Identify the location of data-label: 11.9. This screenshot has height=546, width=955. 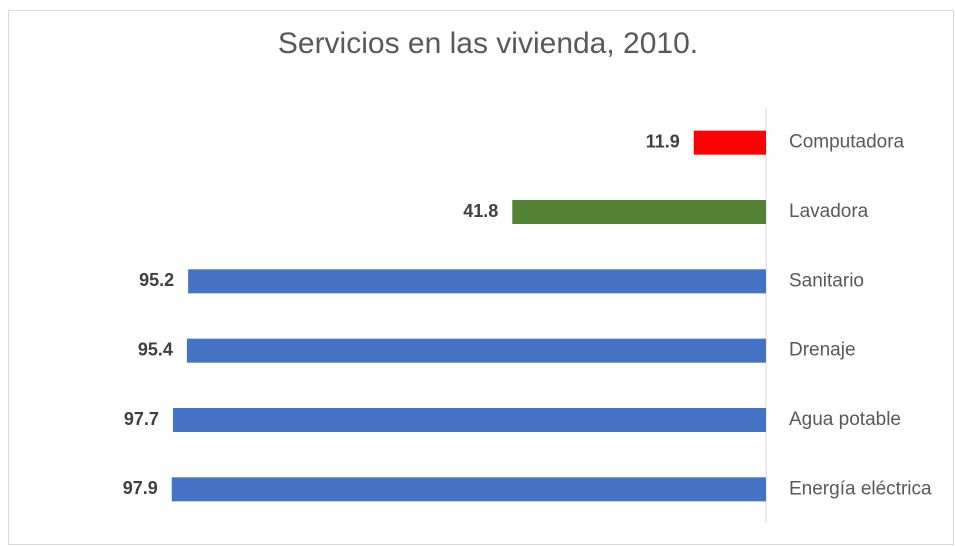
(663, 141).